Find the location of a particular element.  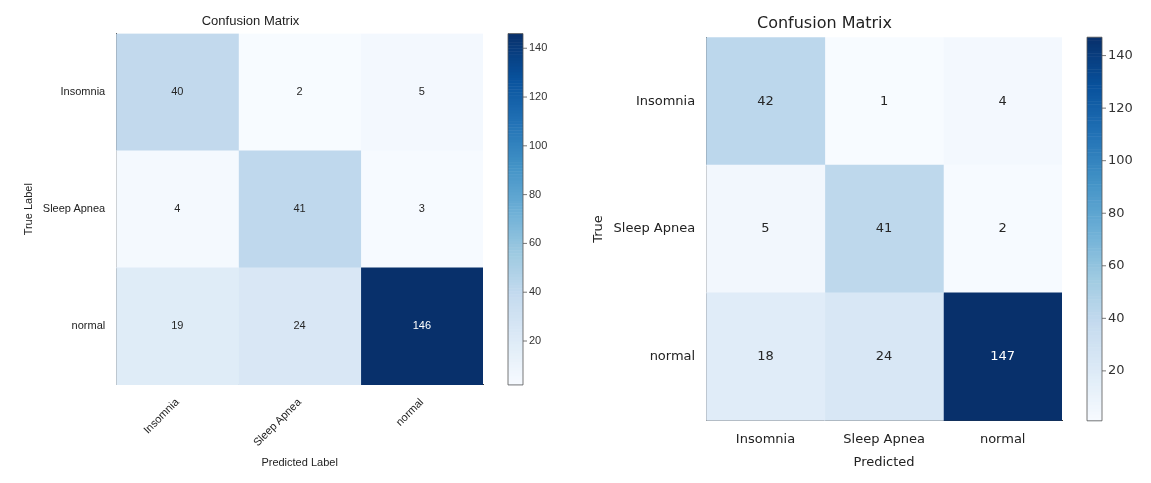

data-label: 3 is located at coordinates (421, 208).